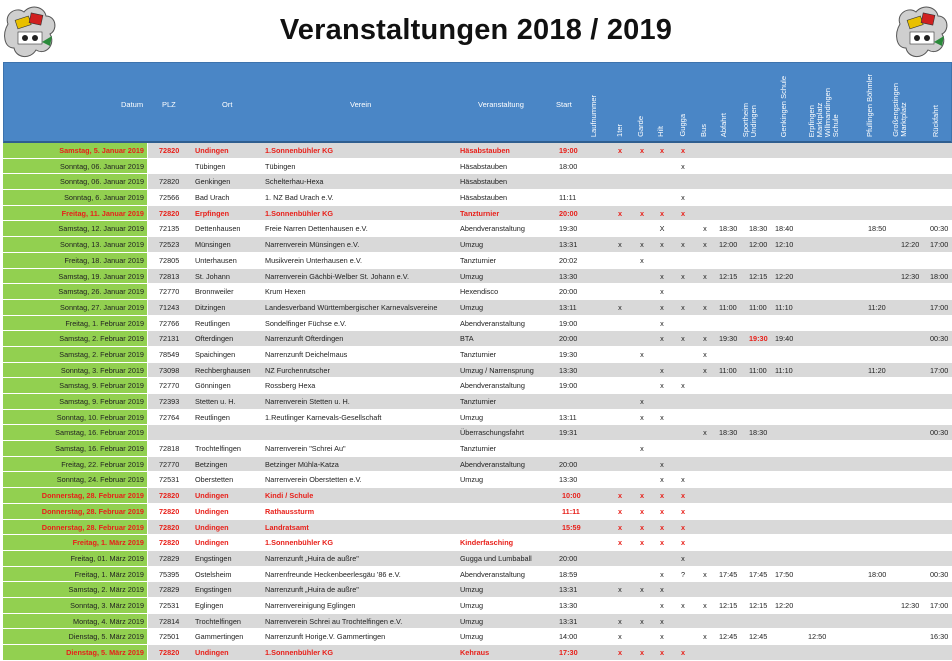  I want to click on cell-start: 20:02, so click(568, 260).